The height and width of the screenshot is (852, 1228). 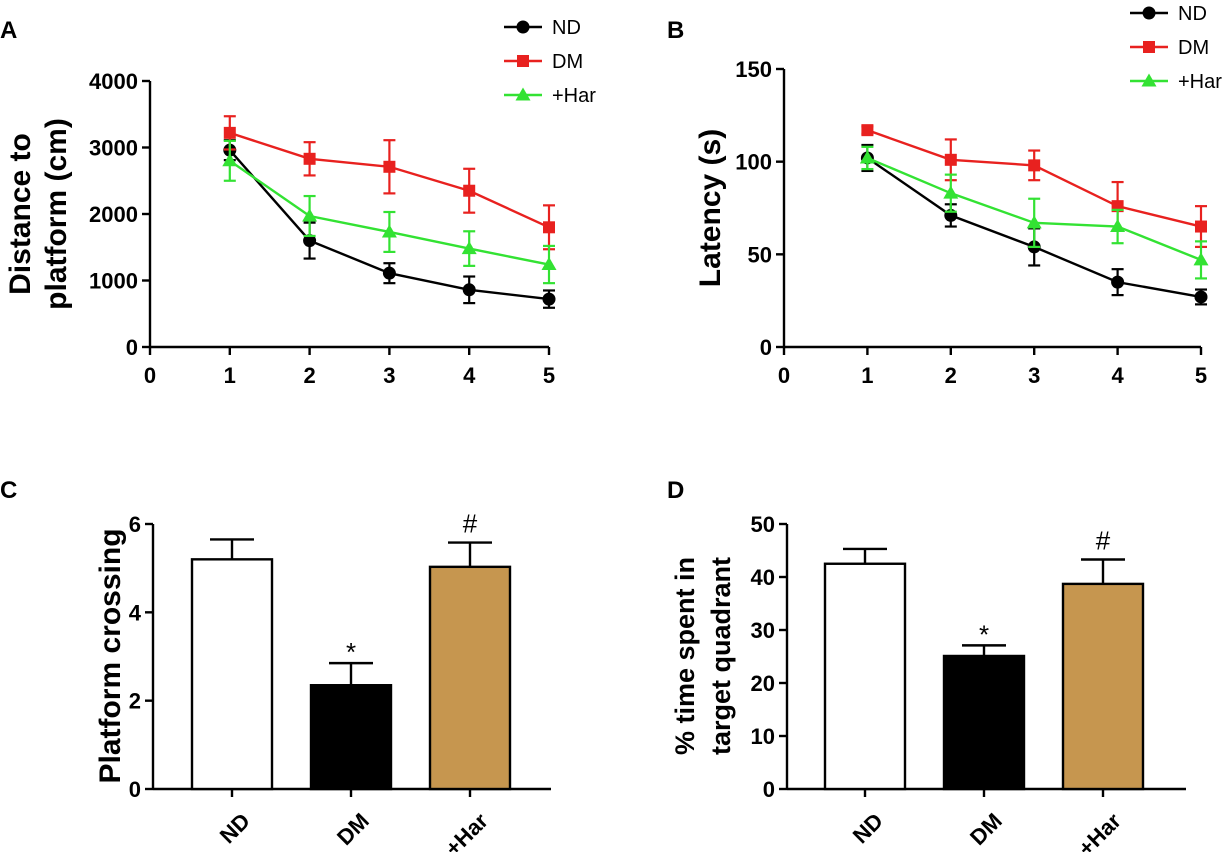 I want to click on panel-a-y-axis-title-line-1: Distance to, so click(x=20, y=214).